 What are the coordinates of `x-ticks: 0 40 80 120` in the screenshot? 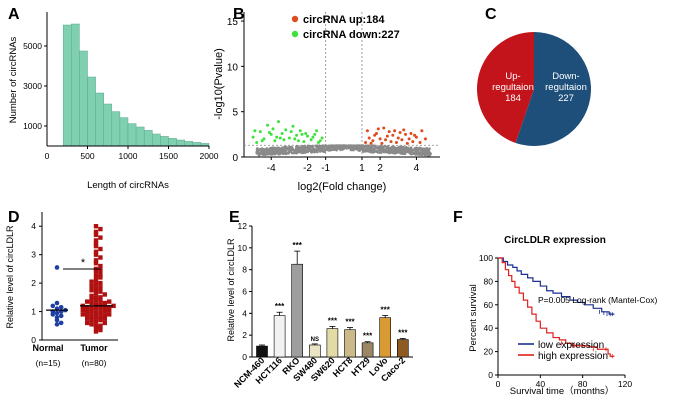 It's located at (564, 382).